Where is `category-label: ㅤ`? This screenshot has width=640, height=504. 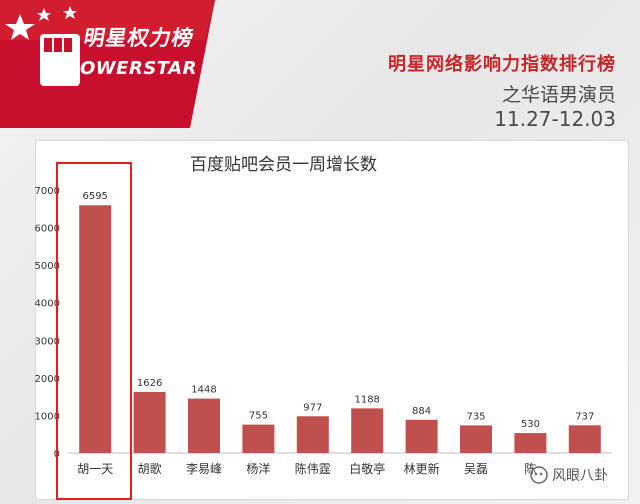 category-label: ㅤ is located at coordinates (584, 469).